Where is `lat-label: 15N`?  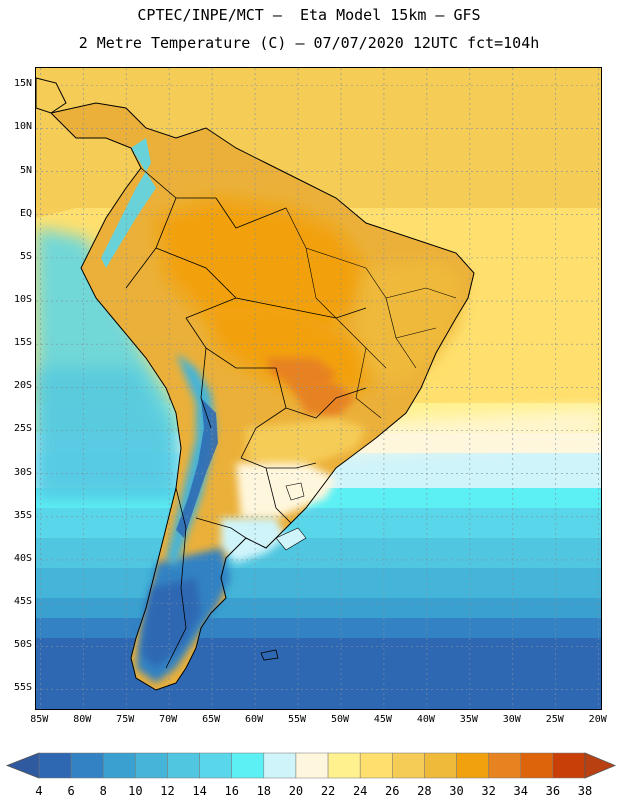
lat-label: 15N is located at coordinates (22, 84).